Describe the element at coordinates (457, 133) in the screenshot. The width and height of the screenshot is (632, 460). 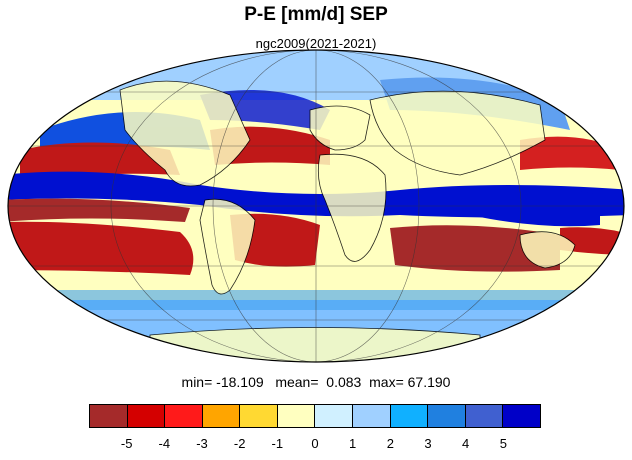
I see `asia` at that location.